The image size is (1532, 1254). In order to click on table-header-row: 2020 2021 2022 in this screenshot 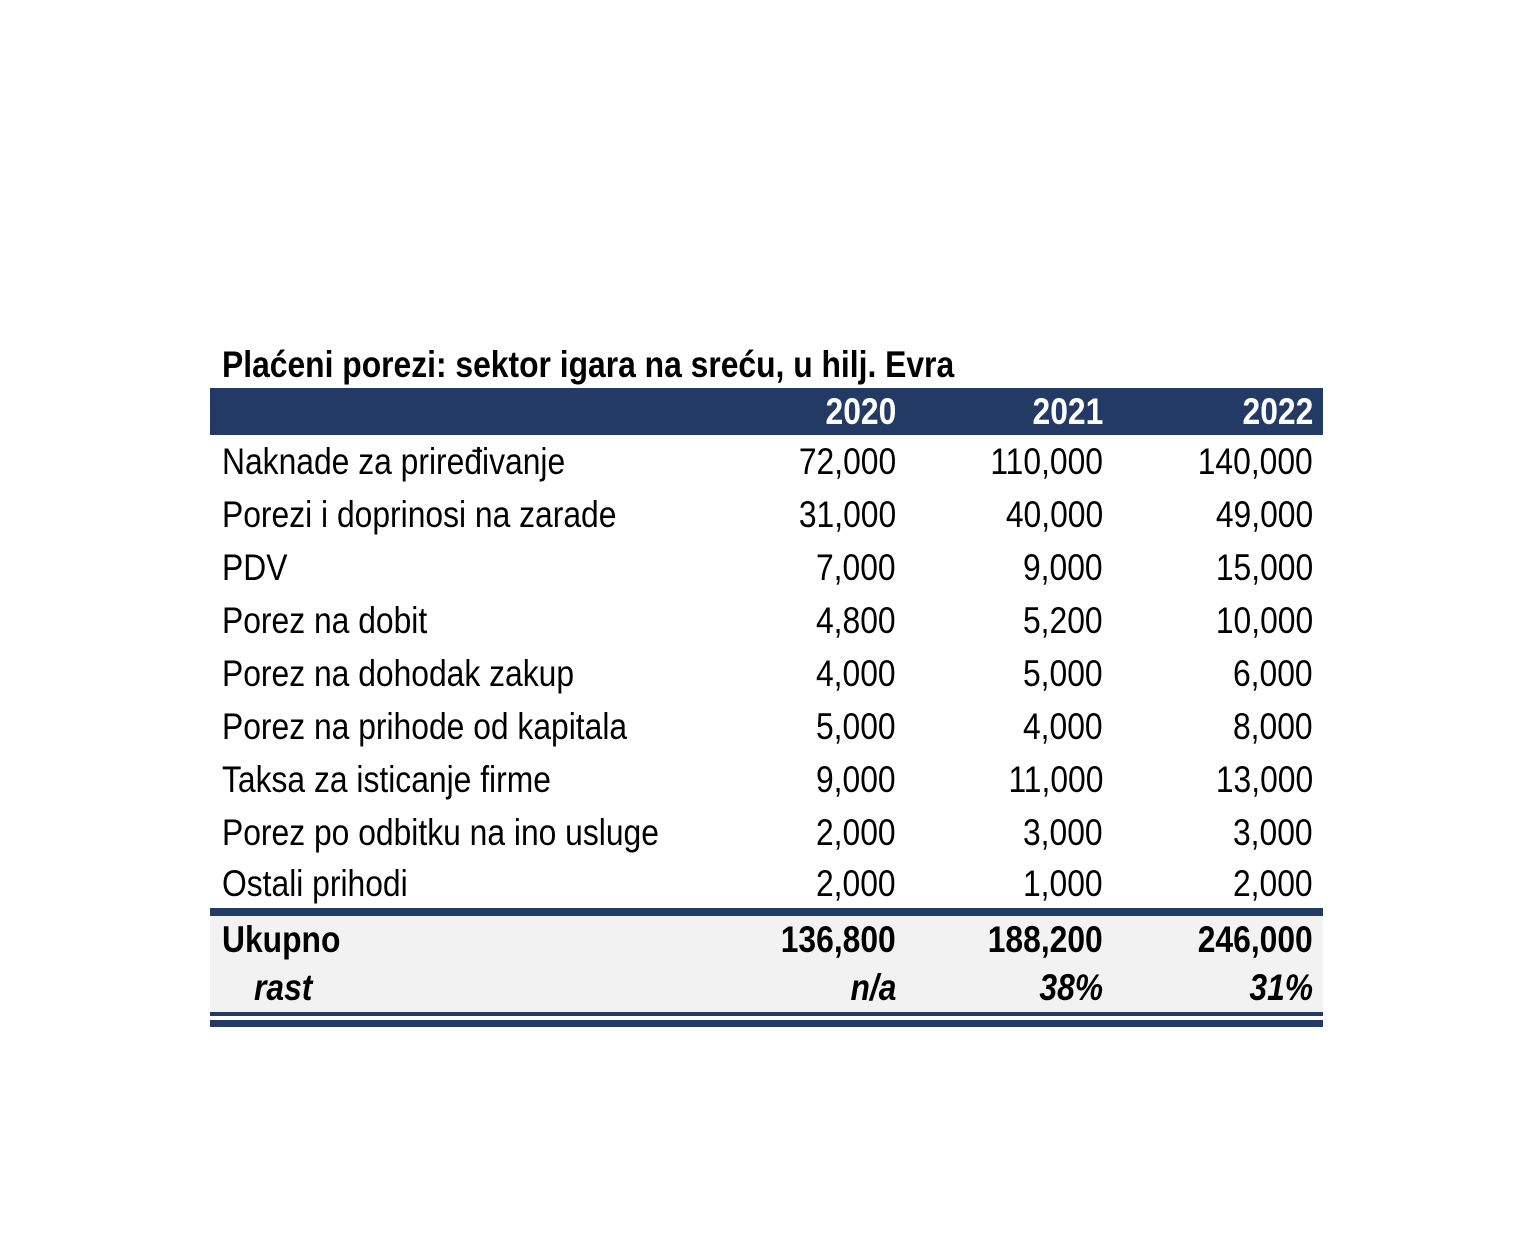, I will do `click(766, 411)`.